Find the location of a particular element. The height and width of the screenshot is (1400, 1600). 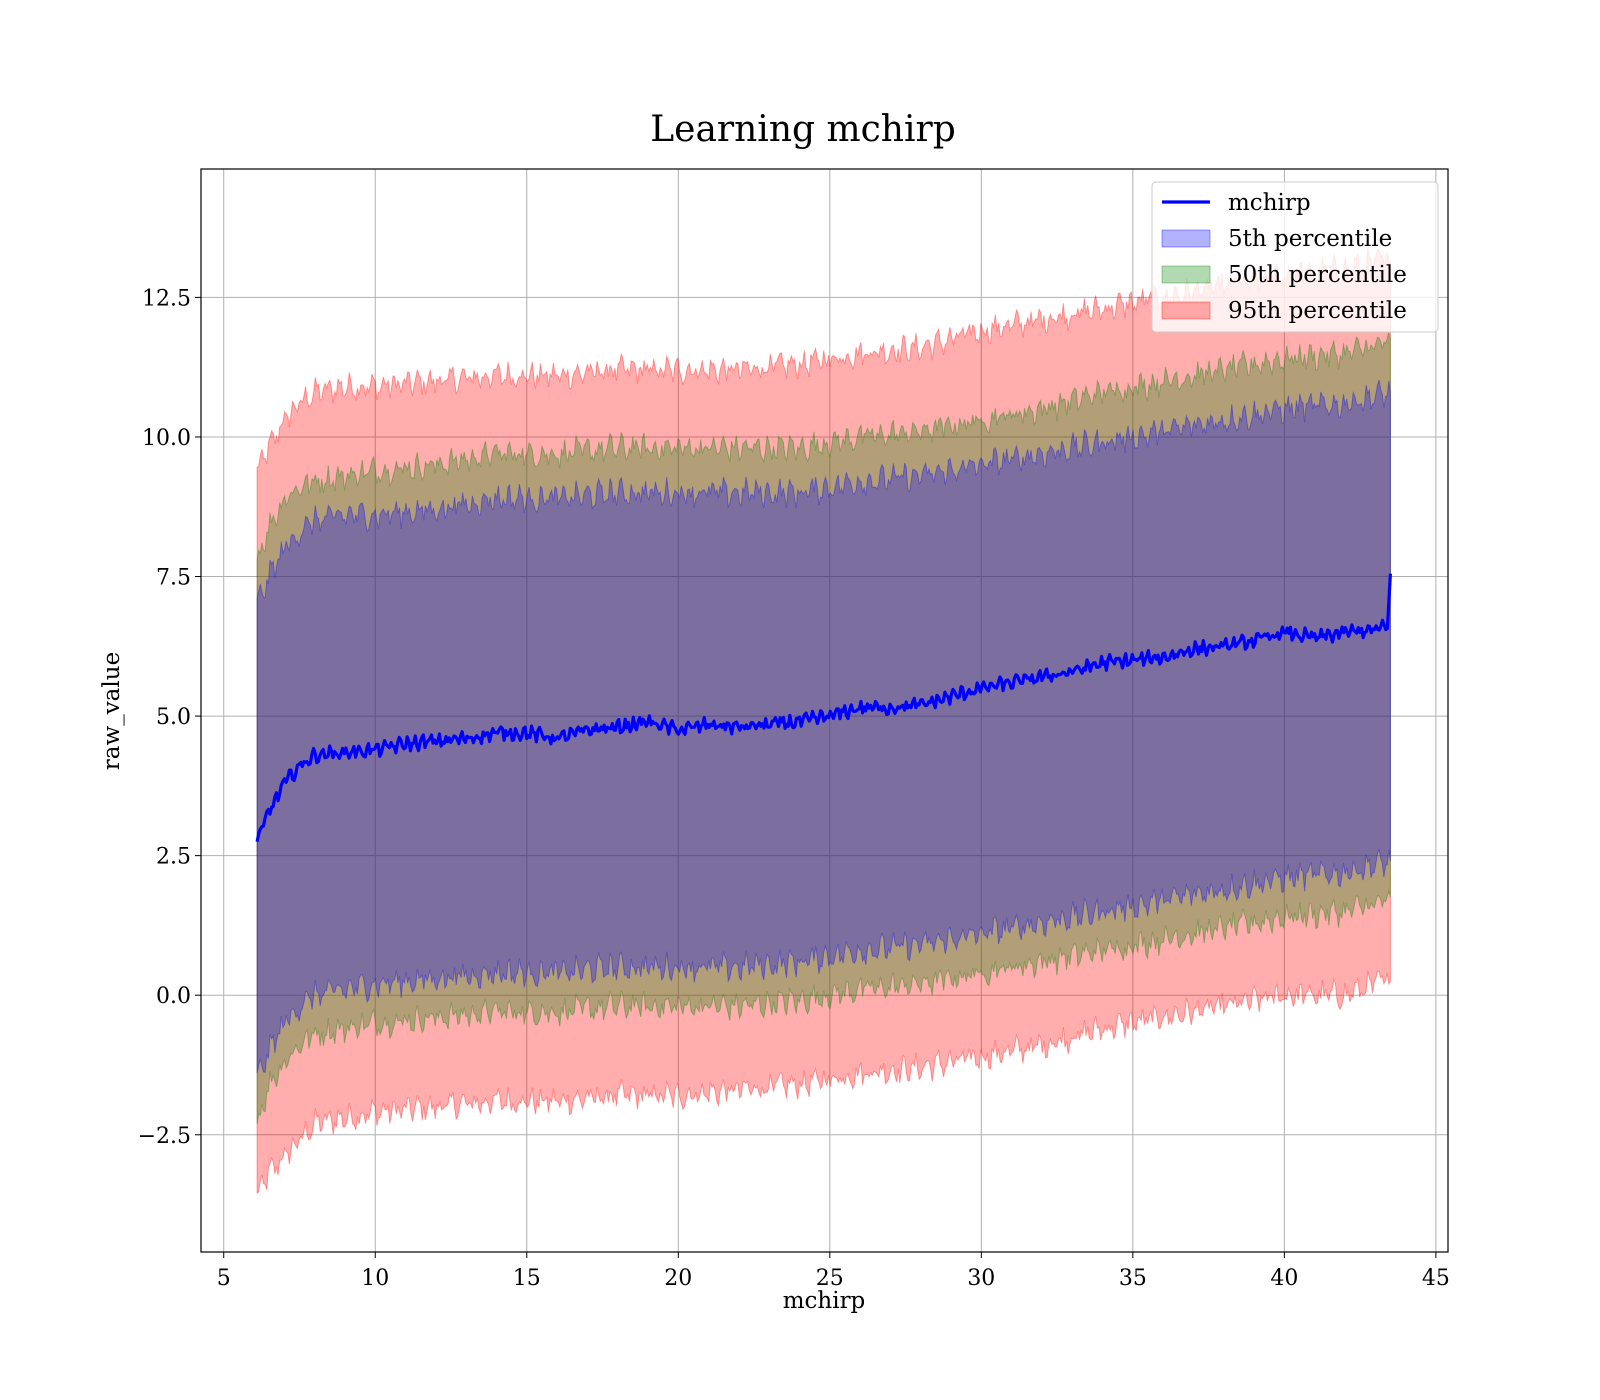

y-tick-label: 12.5 is located at coordinates (166, 298).